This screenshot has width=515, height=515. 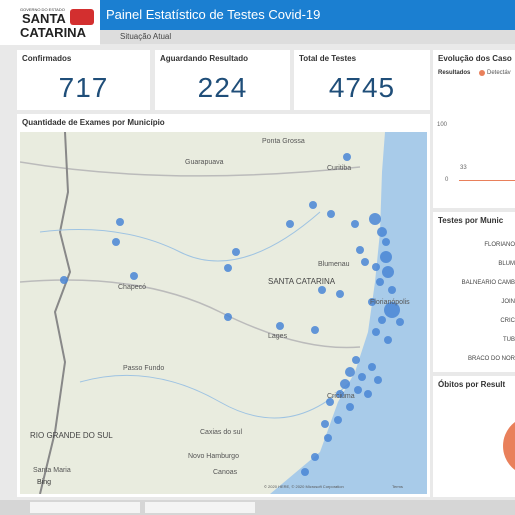 What do you see at coordinates (397, 486) in the screenshot?
I see `terms: Terms` at bounding box center [397, 486].